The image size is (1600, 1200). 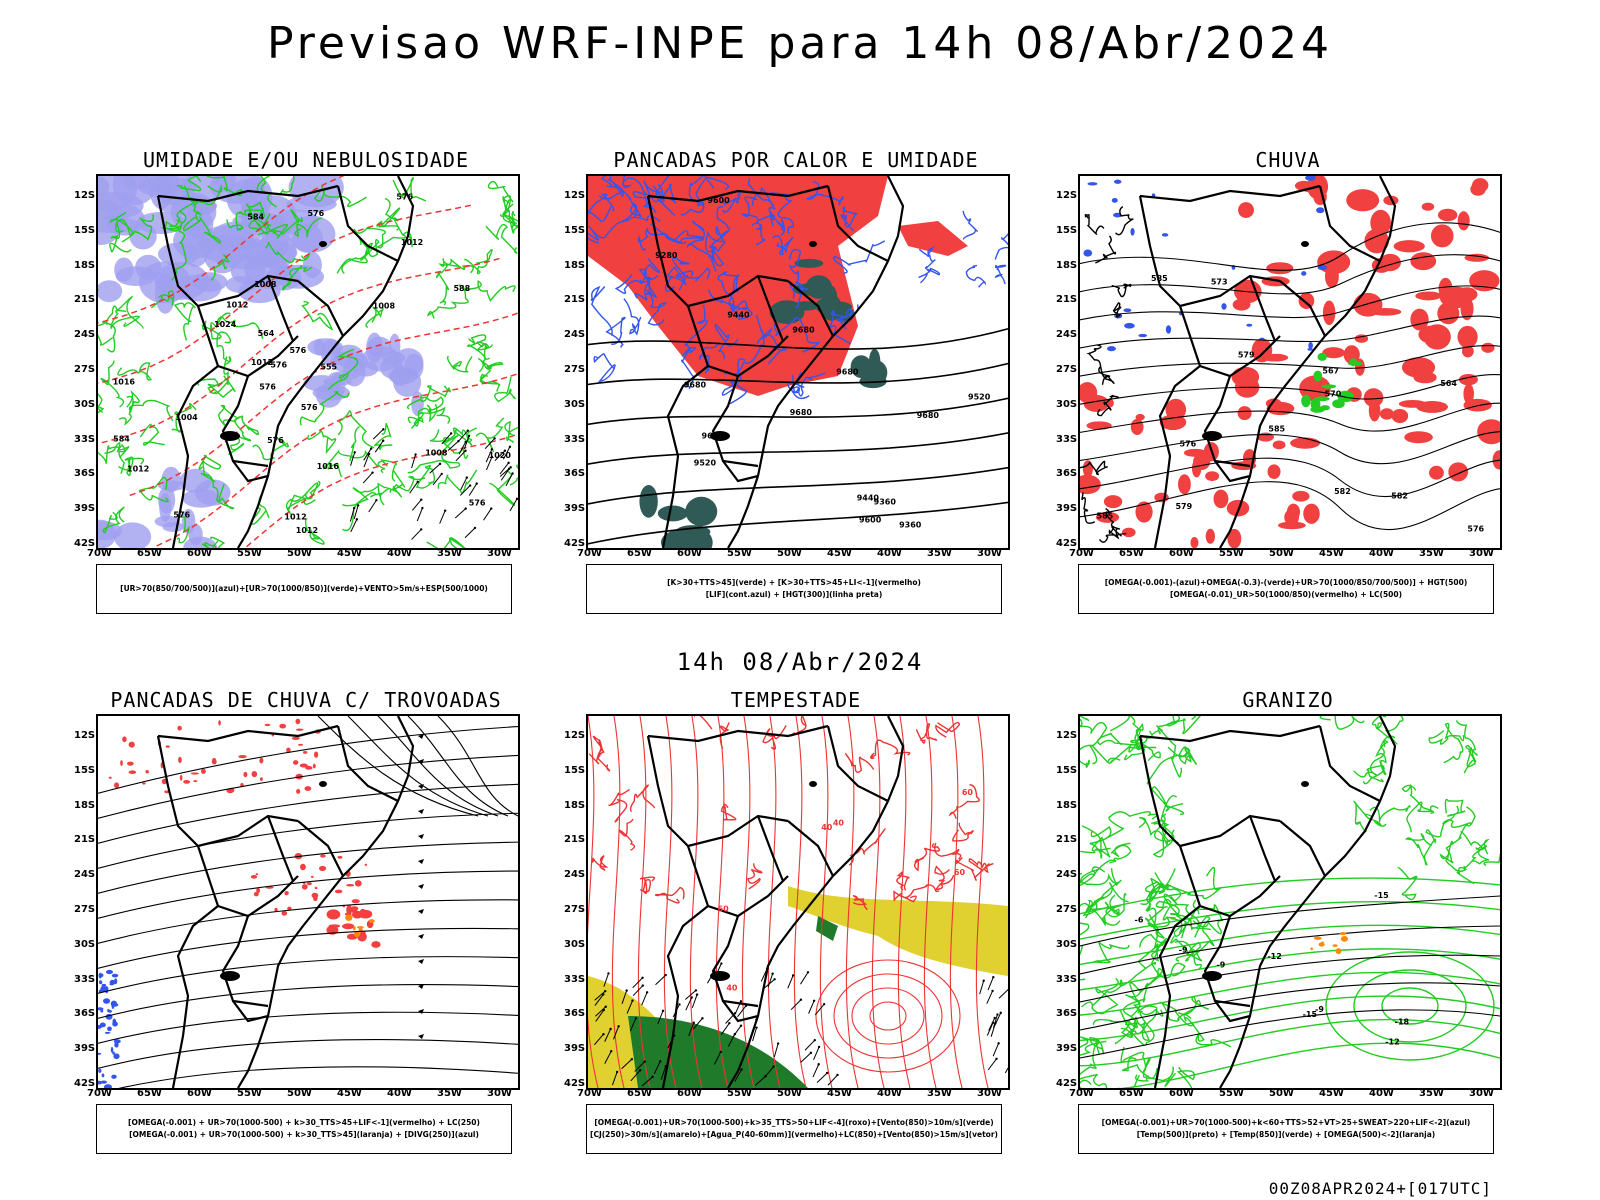 What do you see at coordinates (738, 314) in the screenshot?
I see `contour-label: 9440` at bounding box center [738, 314].